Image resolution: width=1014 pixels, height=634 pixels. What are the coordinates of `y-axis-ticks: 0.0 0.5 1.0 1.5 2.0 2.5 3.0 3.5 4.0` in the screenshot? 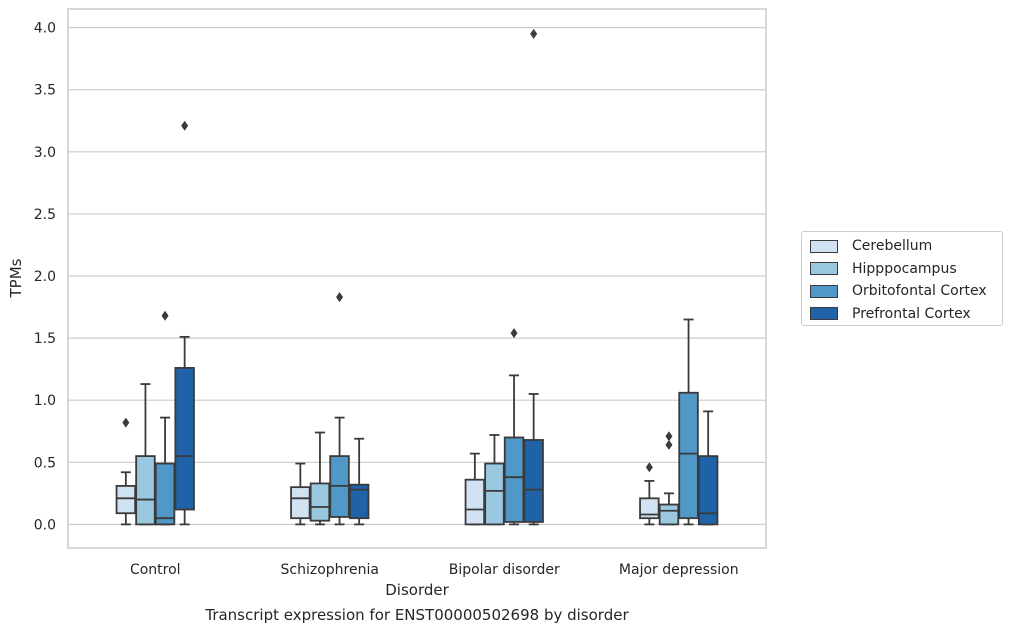 It's located at (45, 277).